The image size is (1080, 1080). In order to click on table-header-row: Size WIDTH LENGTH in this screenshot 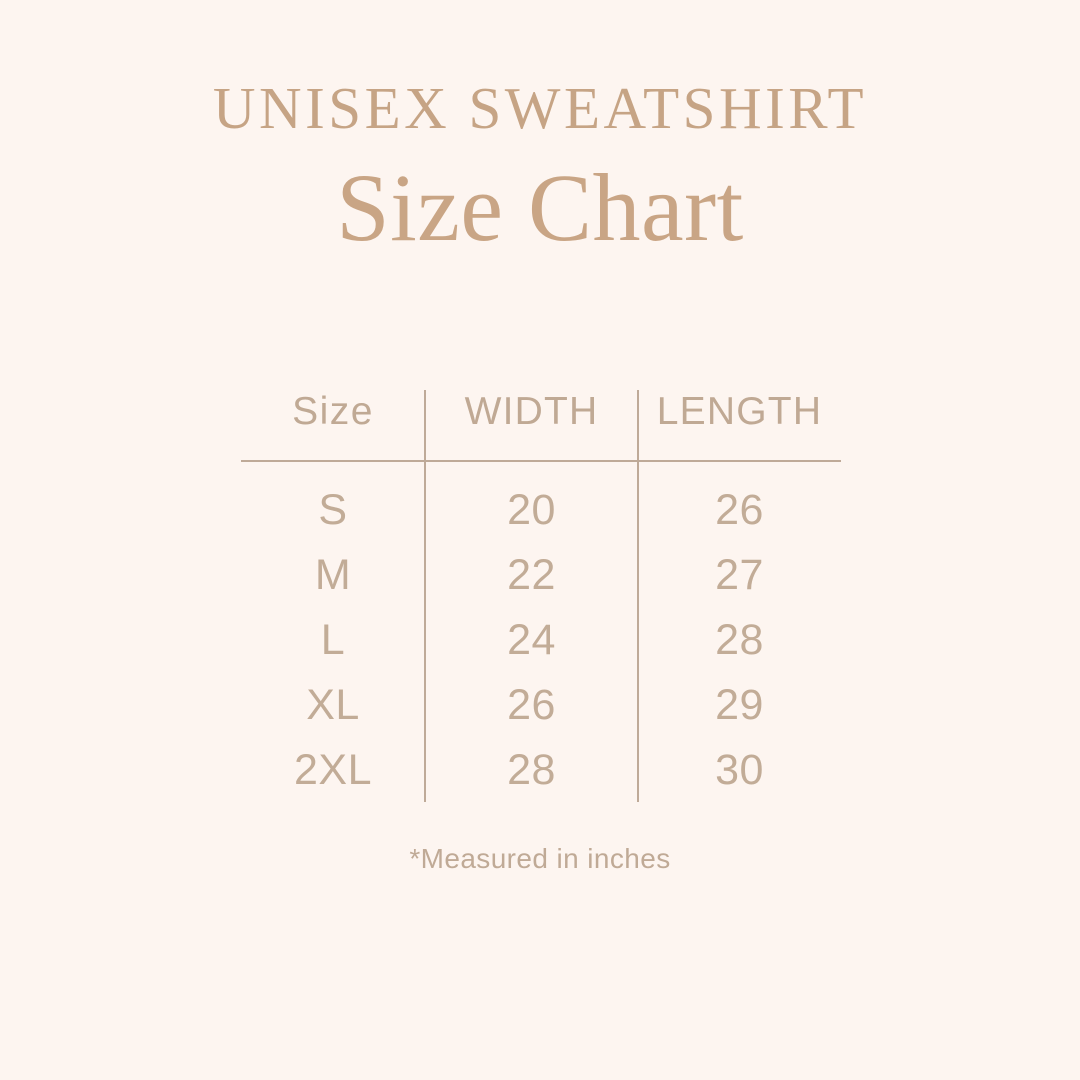, I will do `click(541, 425)`.